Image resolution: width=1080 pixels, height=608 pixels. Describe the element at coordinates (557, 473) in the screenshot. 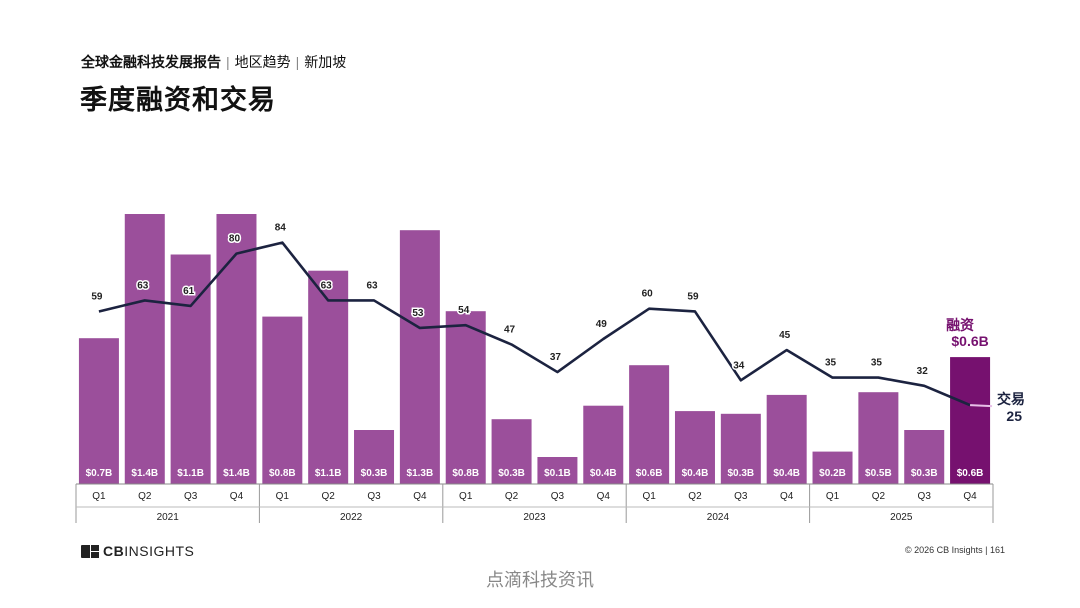

I see `funding-bar-label: $0.1B` at that location.